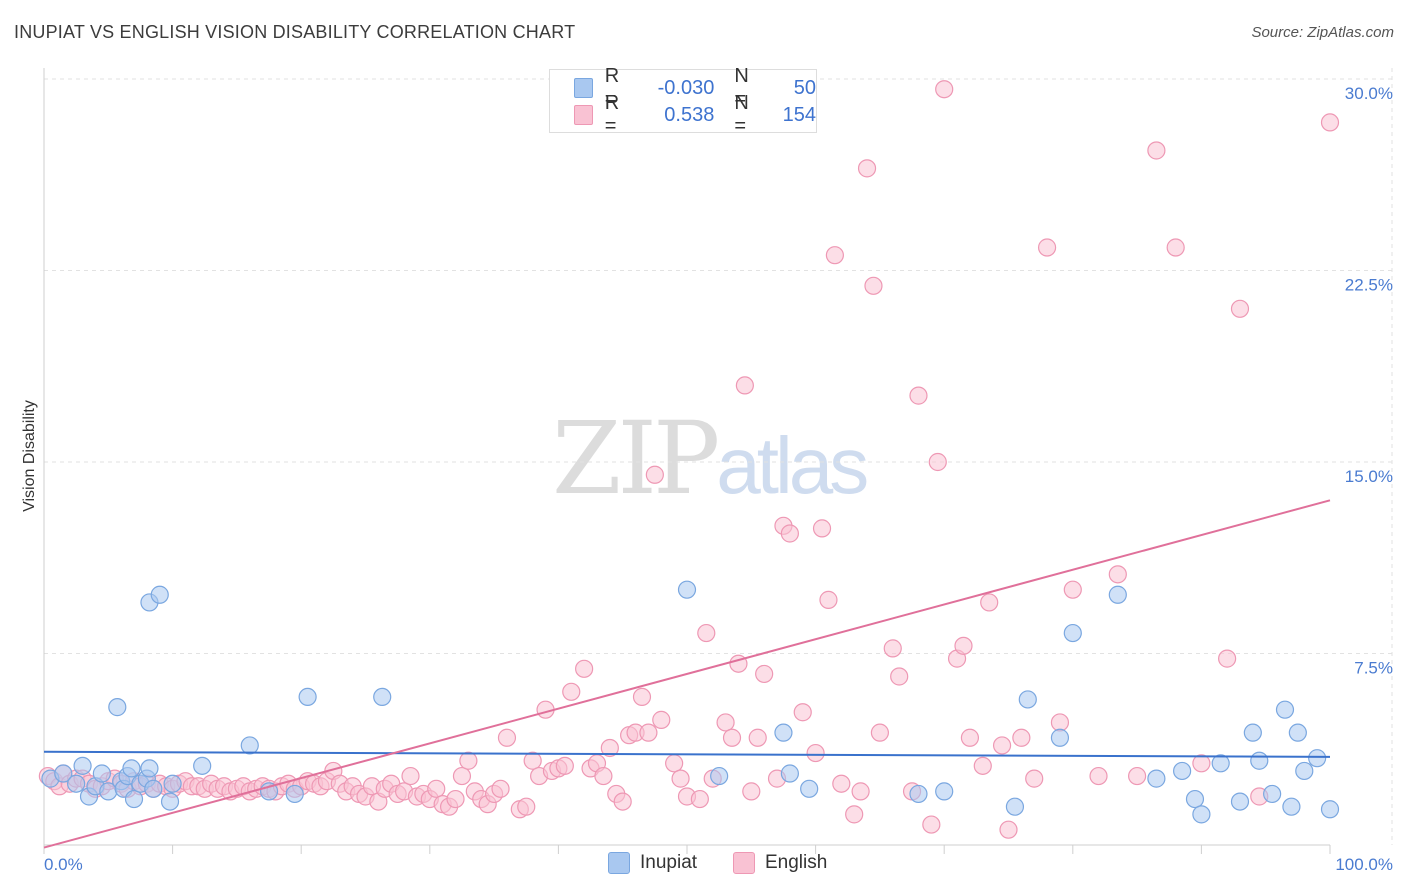 Image resolution: width=1406 pixels, height=892 pixels. I want to click on watermark-zip: ZIP, so click(636, 458).